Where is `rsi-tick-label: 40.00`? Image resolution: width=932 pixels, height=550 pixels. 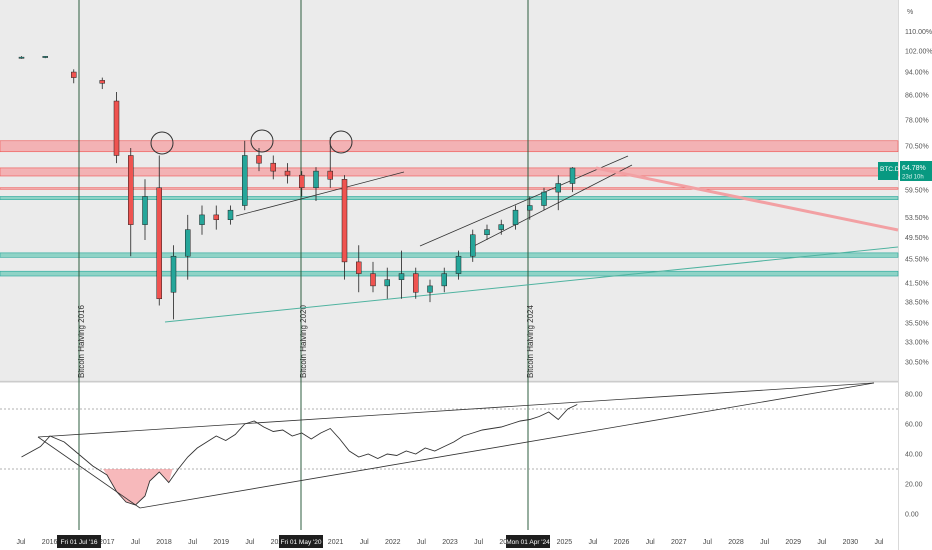 rsi-tick-label: 40.00 is located at coordinates (914, 455).